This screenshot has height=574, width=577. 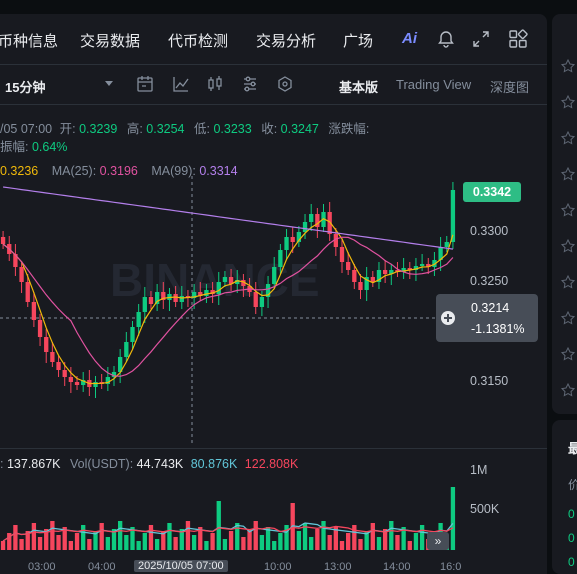 What do you see at coordinates (198, 41) in the screenshot?
I see `tab-token-check: 代币检测` at bounding box center [198, 41].